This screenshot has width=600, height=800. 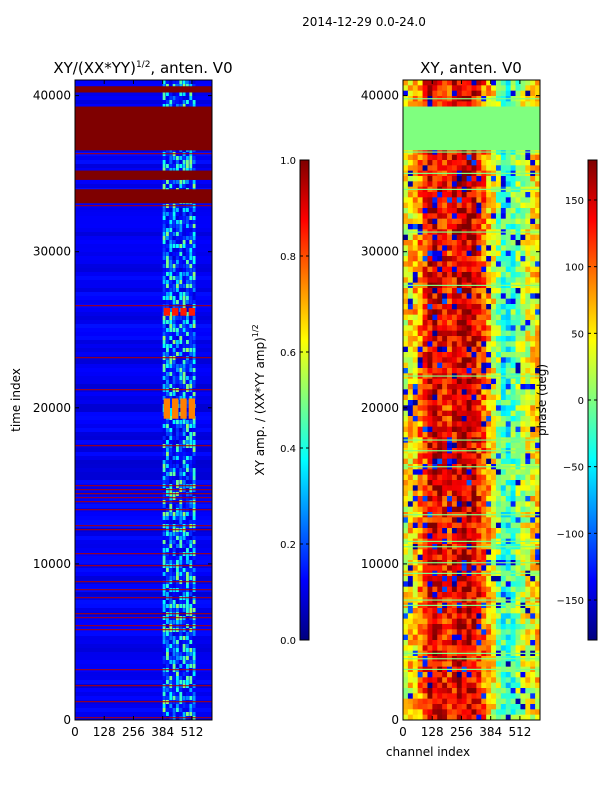 I want to click on left-heat-patch, so click(x=192, y=311).